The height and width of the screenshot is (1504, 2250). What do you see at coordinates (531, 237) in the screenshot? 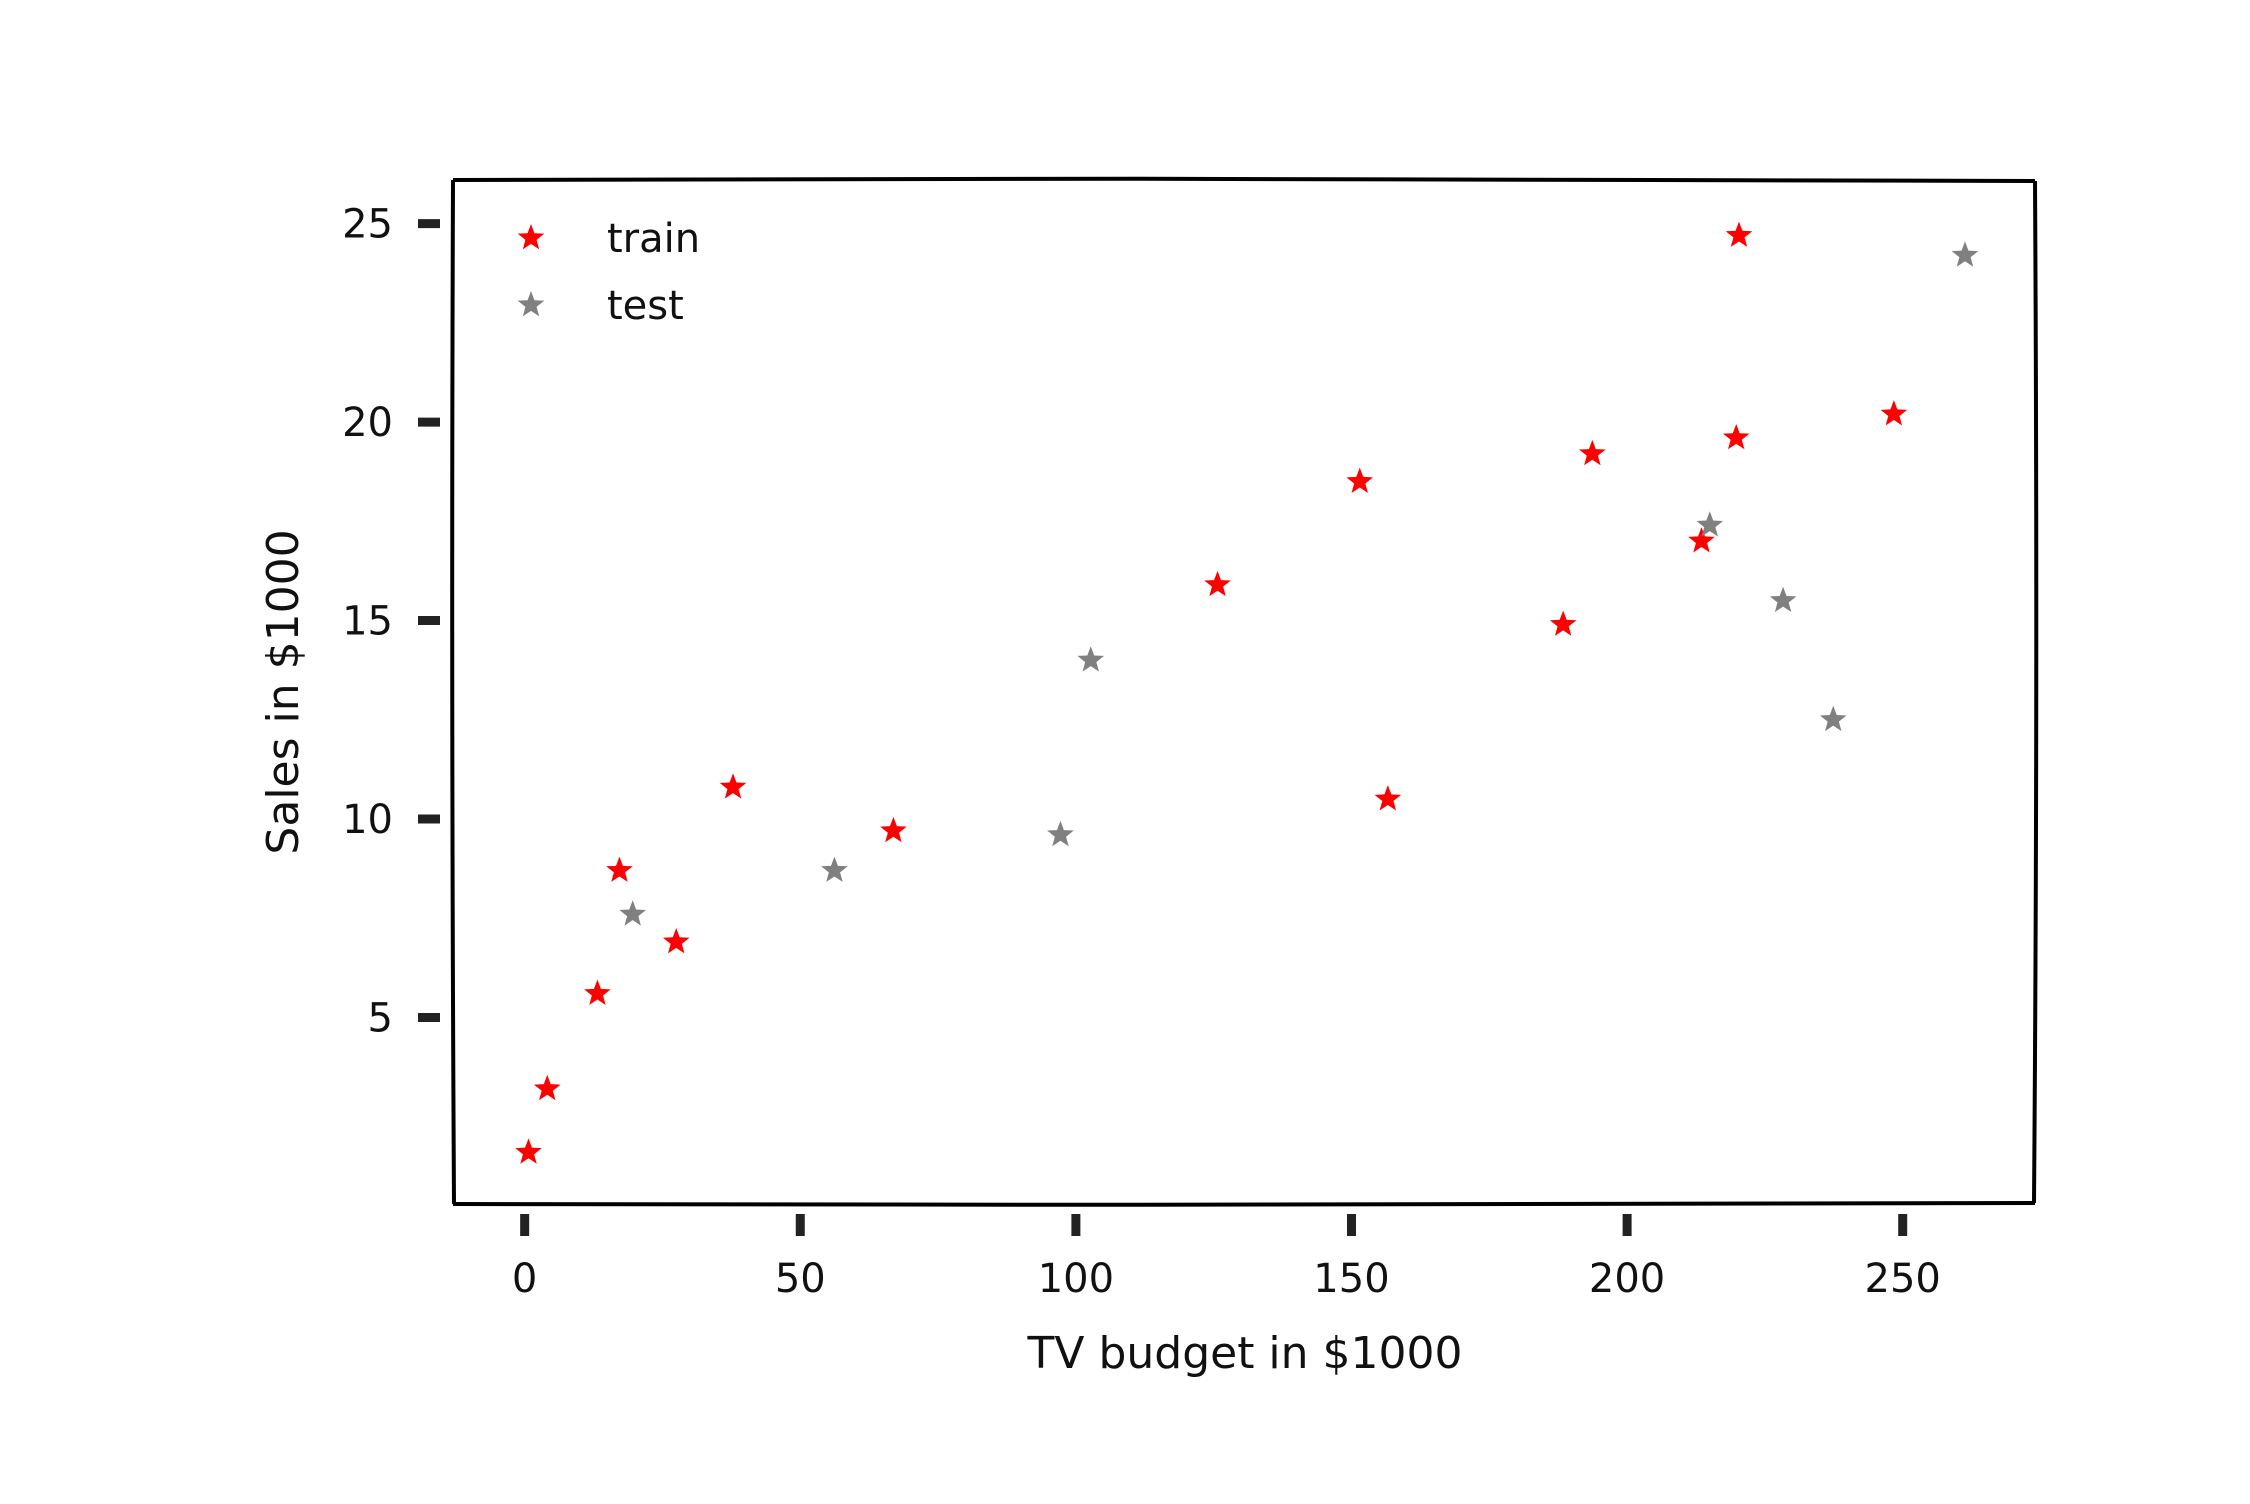
I see `legend-marker-train` at bounding box center [531, 237].